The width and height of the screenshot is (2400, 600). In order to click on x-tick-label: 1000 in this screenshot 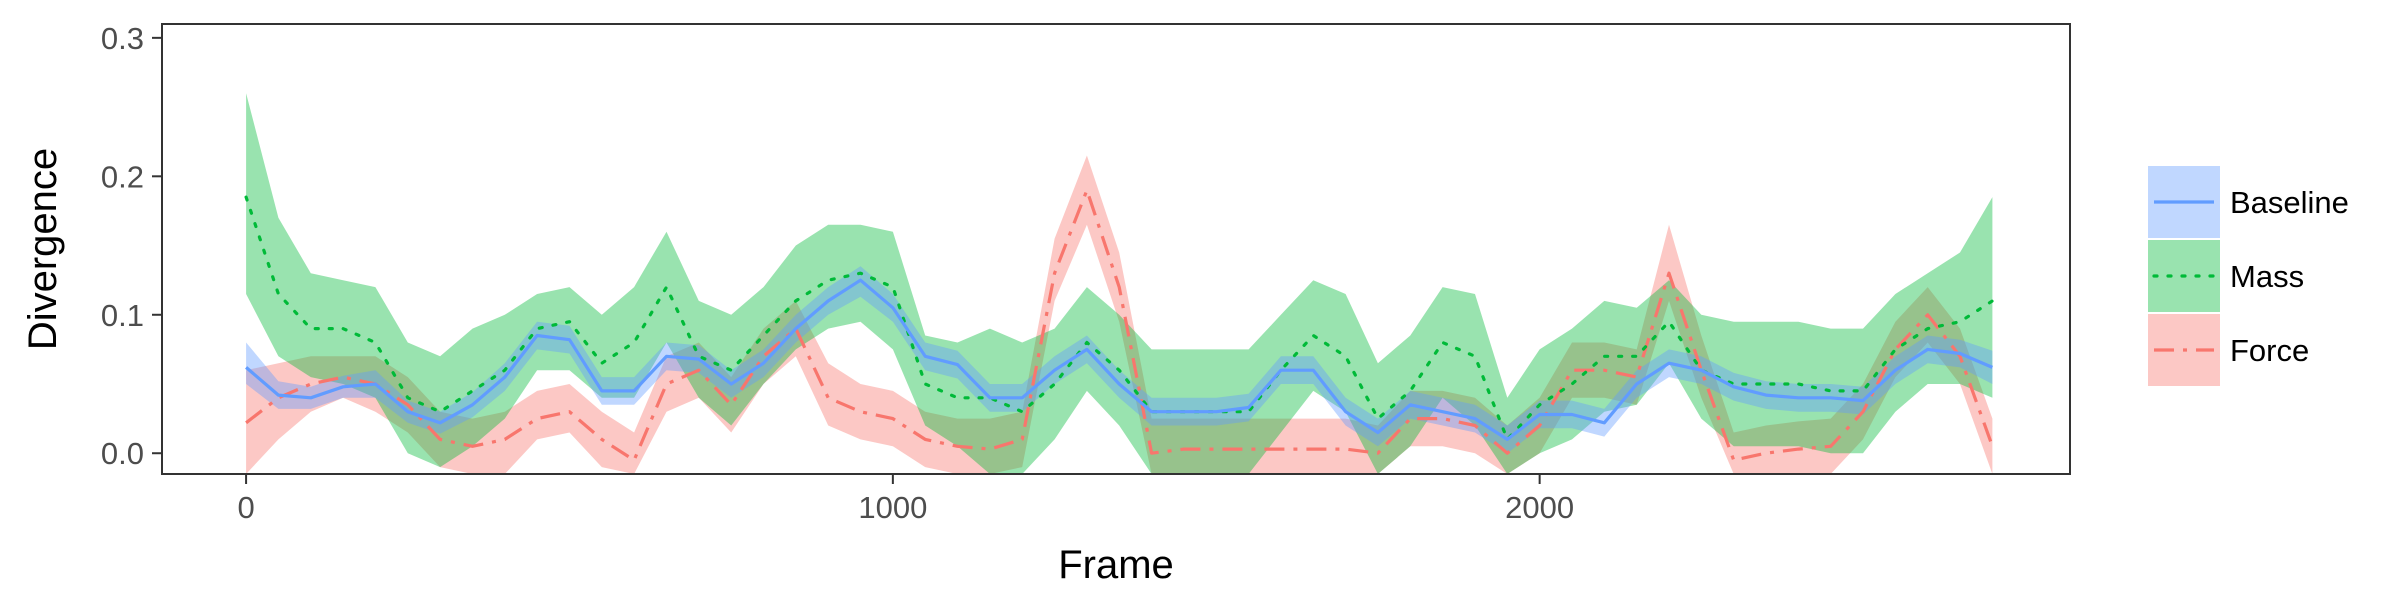, I will do `click(892, 507)`.